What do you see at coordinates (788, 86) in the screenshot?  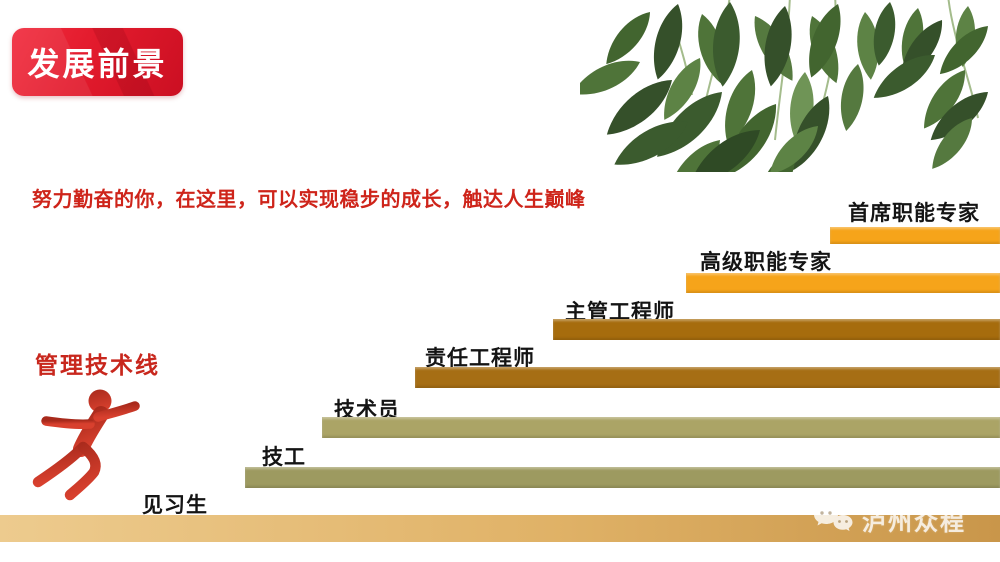 I see `olive-branch-image` at bounding box center [788, 86].